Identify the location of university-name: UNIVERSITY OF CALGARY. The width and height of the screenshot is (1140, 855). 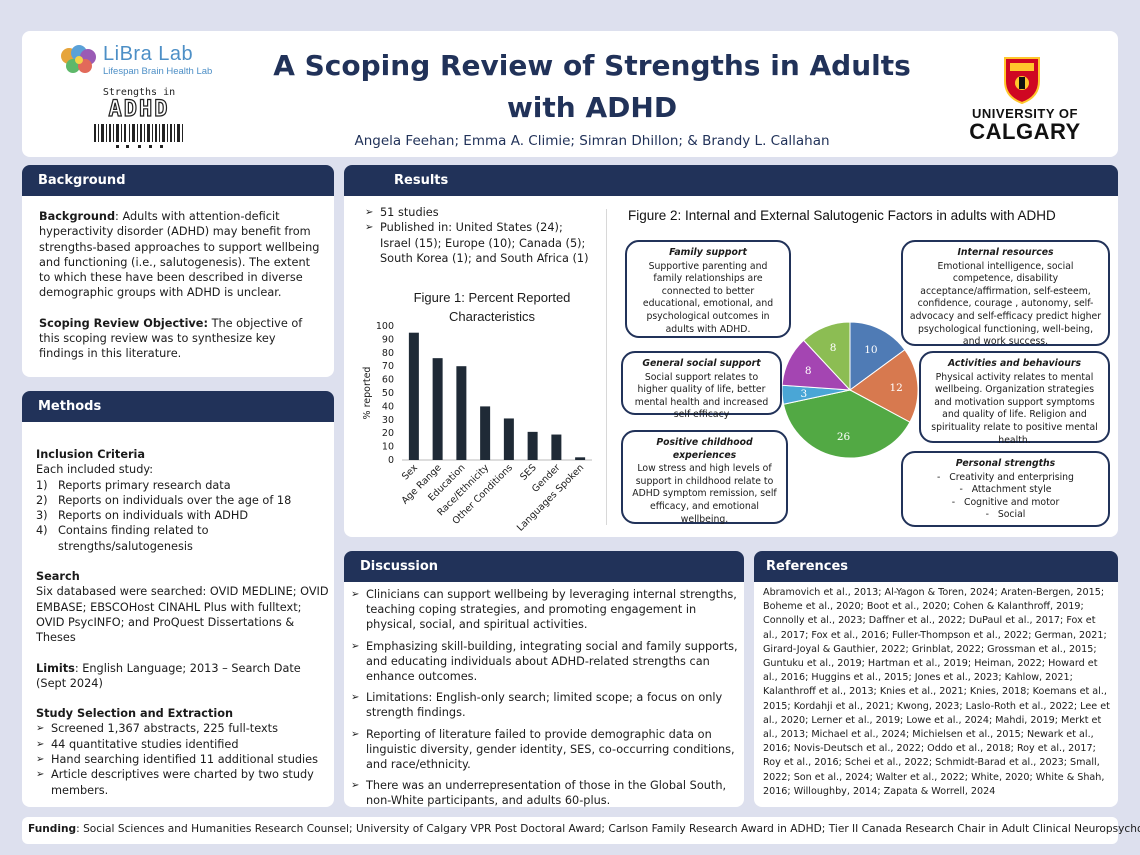
(1025, 125).